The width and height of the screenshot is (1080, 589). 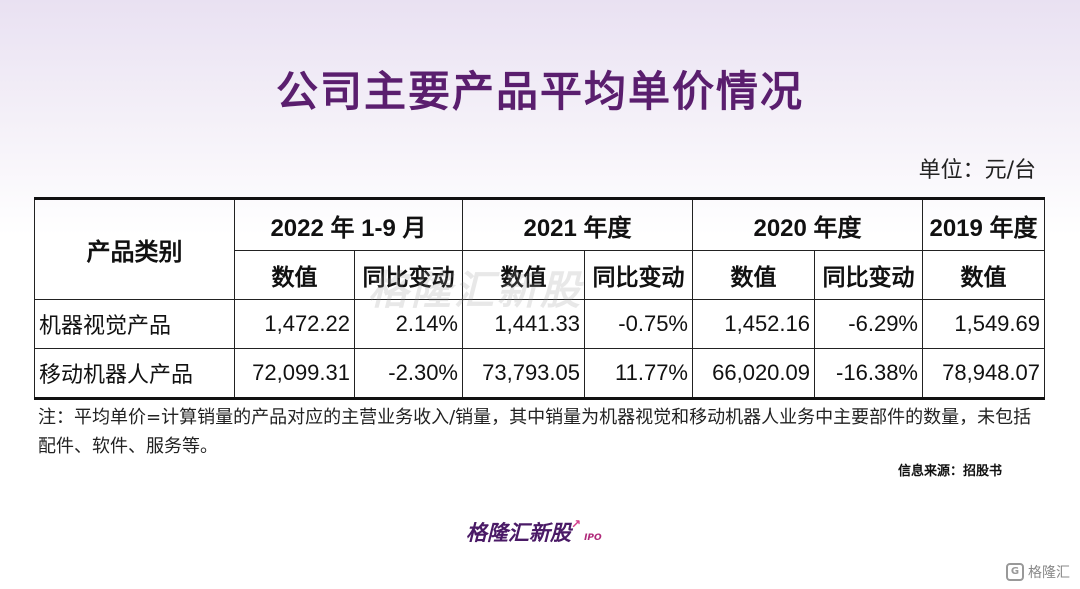 I want to click on period-header: 2021 年度, so click(x=577, y=224).